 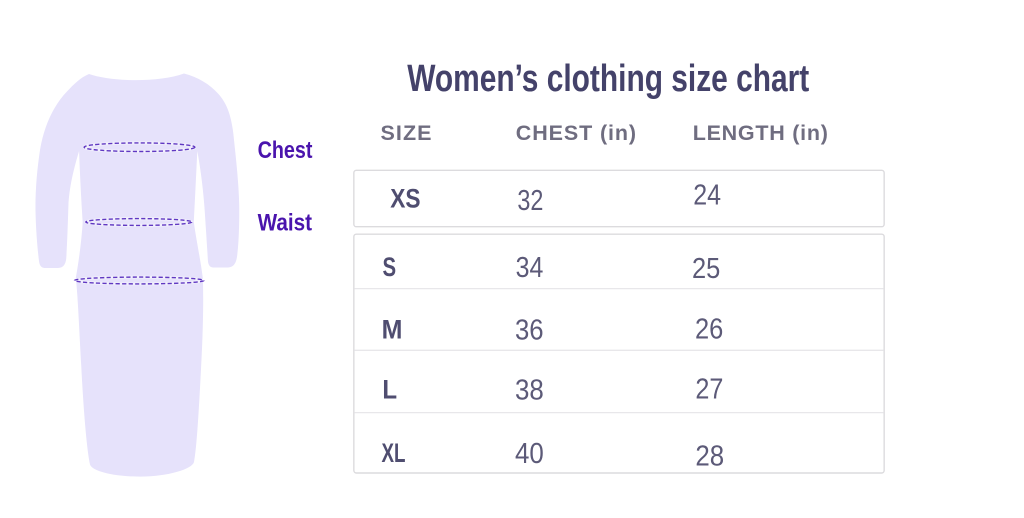 What do you see at coordinates (709, 390) in the screenshot?
I see `svg-text: 27` at bounding box center [709, 390].